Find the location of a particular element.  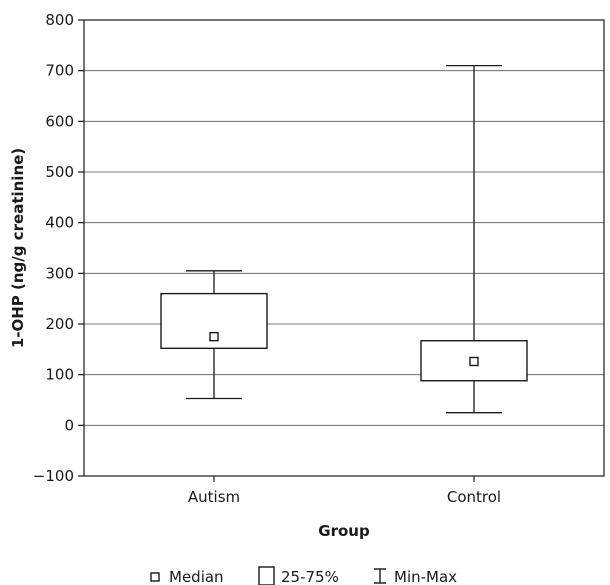

box-group-control is located at coordinates (474, 239).